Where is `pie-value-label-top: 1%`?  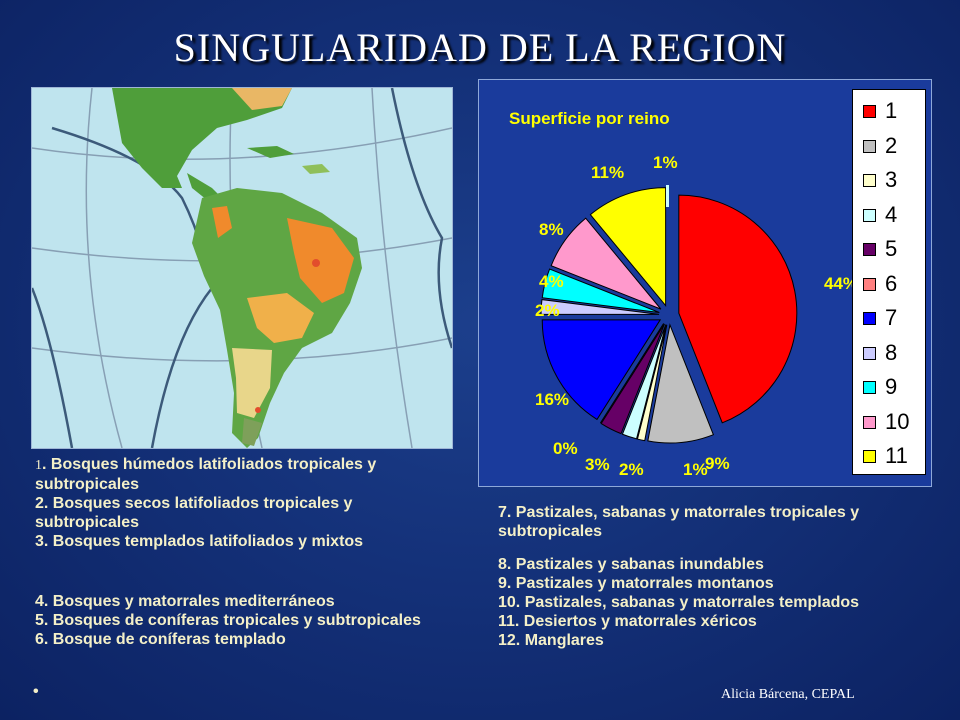 pie-value-label-top: 1% is located at coordinates (665, 162).